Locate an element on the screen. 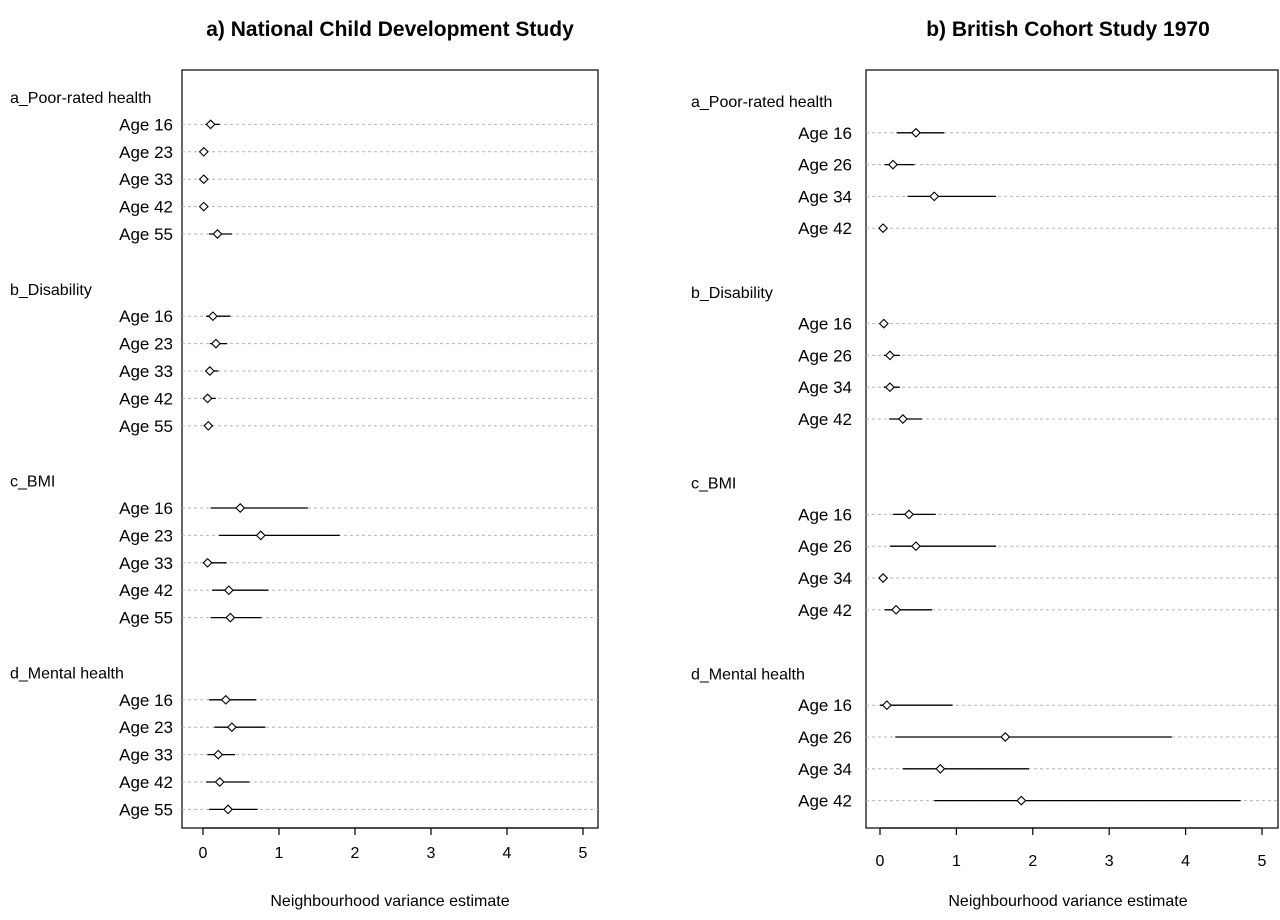  panel-title: a) National Child Development Study is located at coordinates (390, 29).